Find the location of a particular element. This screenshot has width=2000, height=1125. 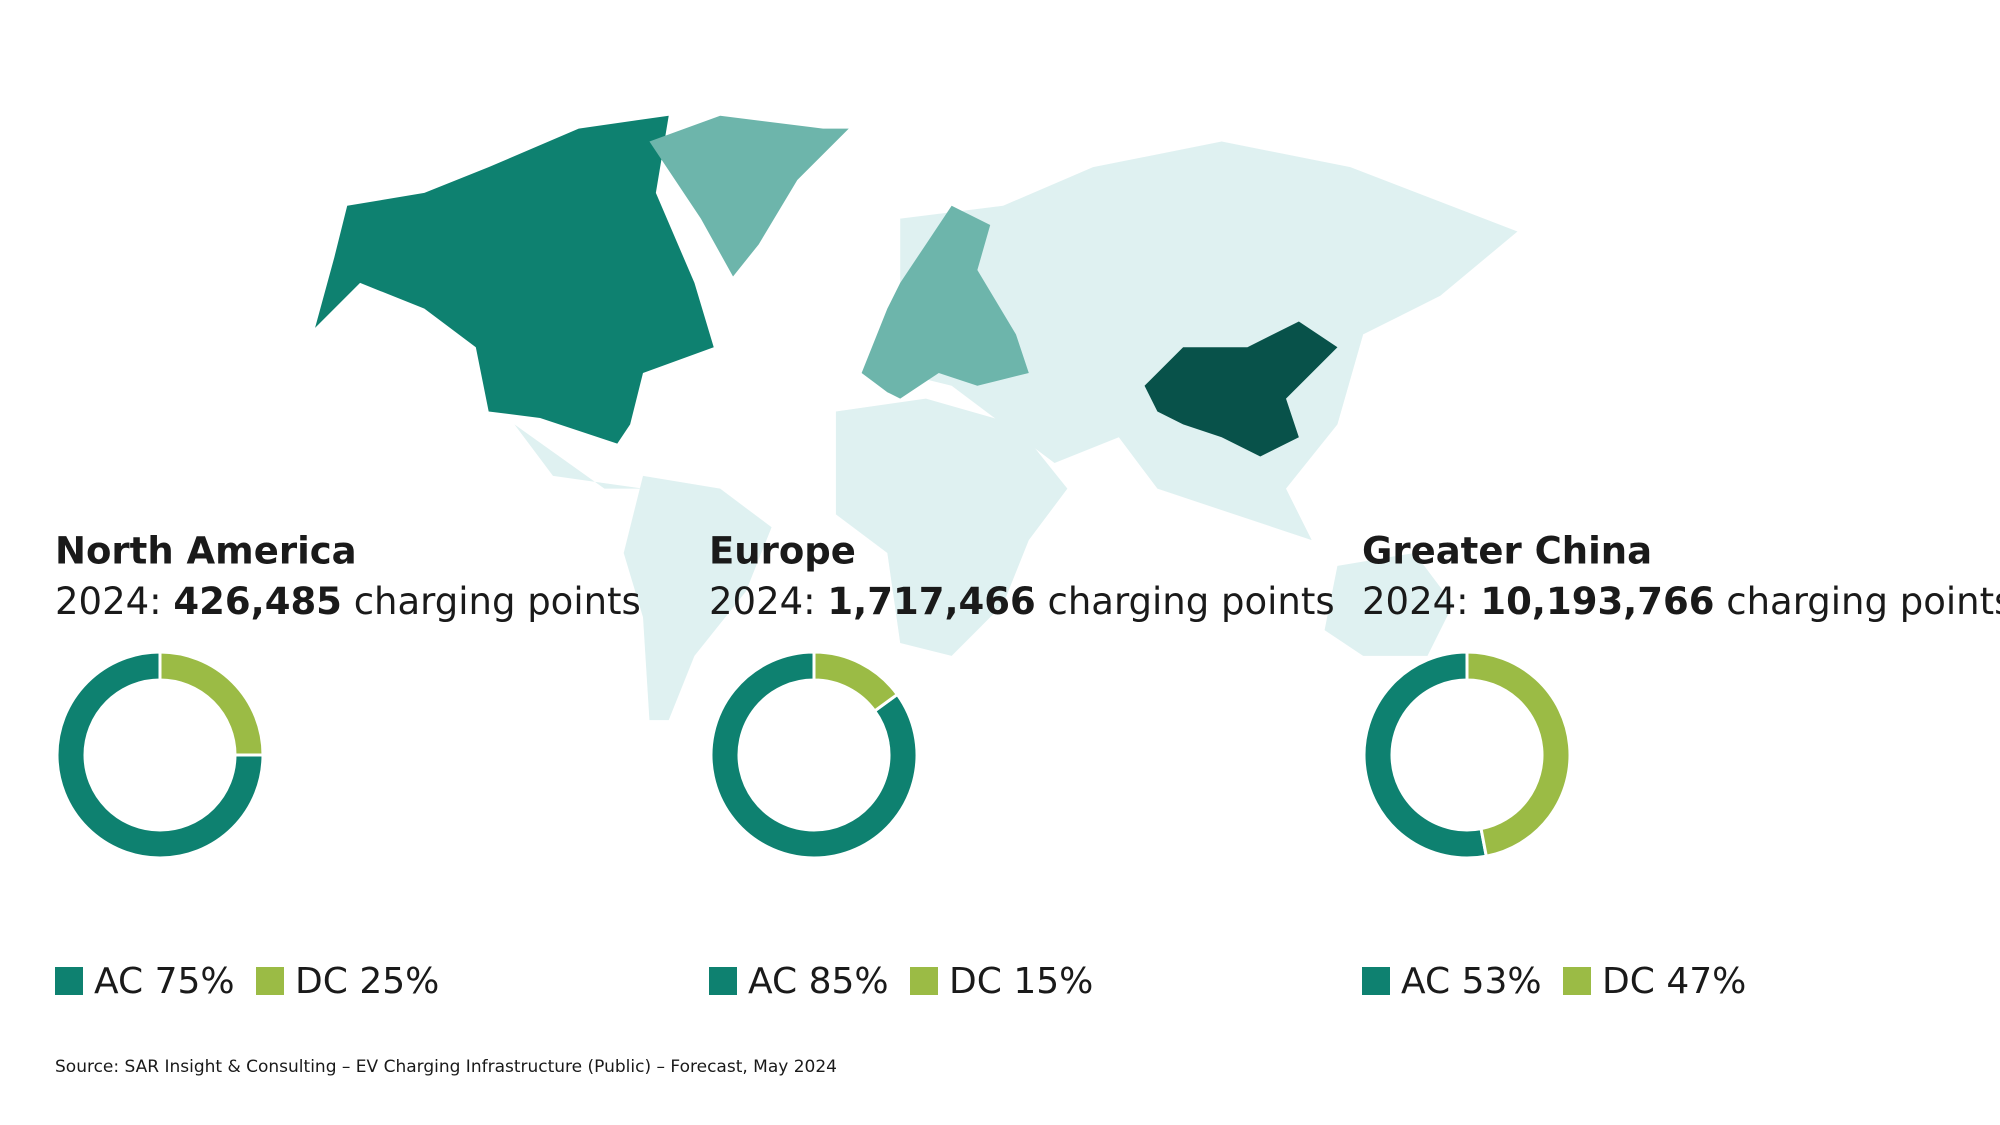

legend-entry: AC 85% is located at coordinates (818, 981).